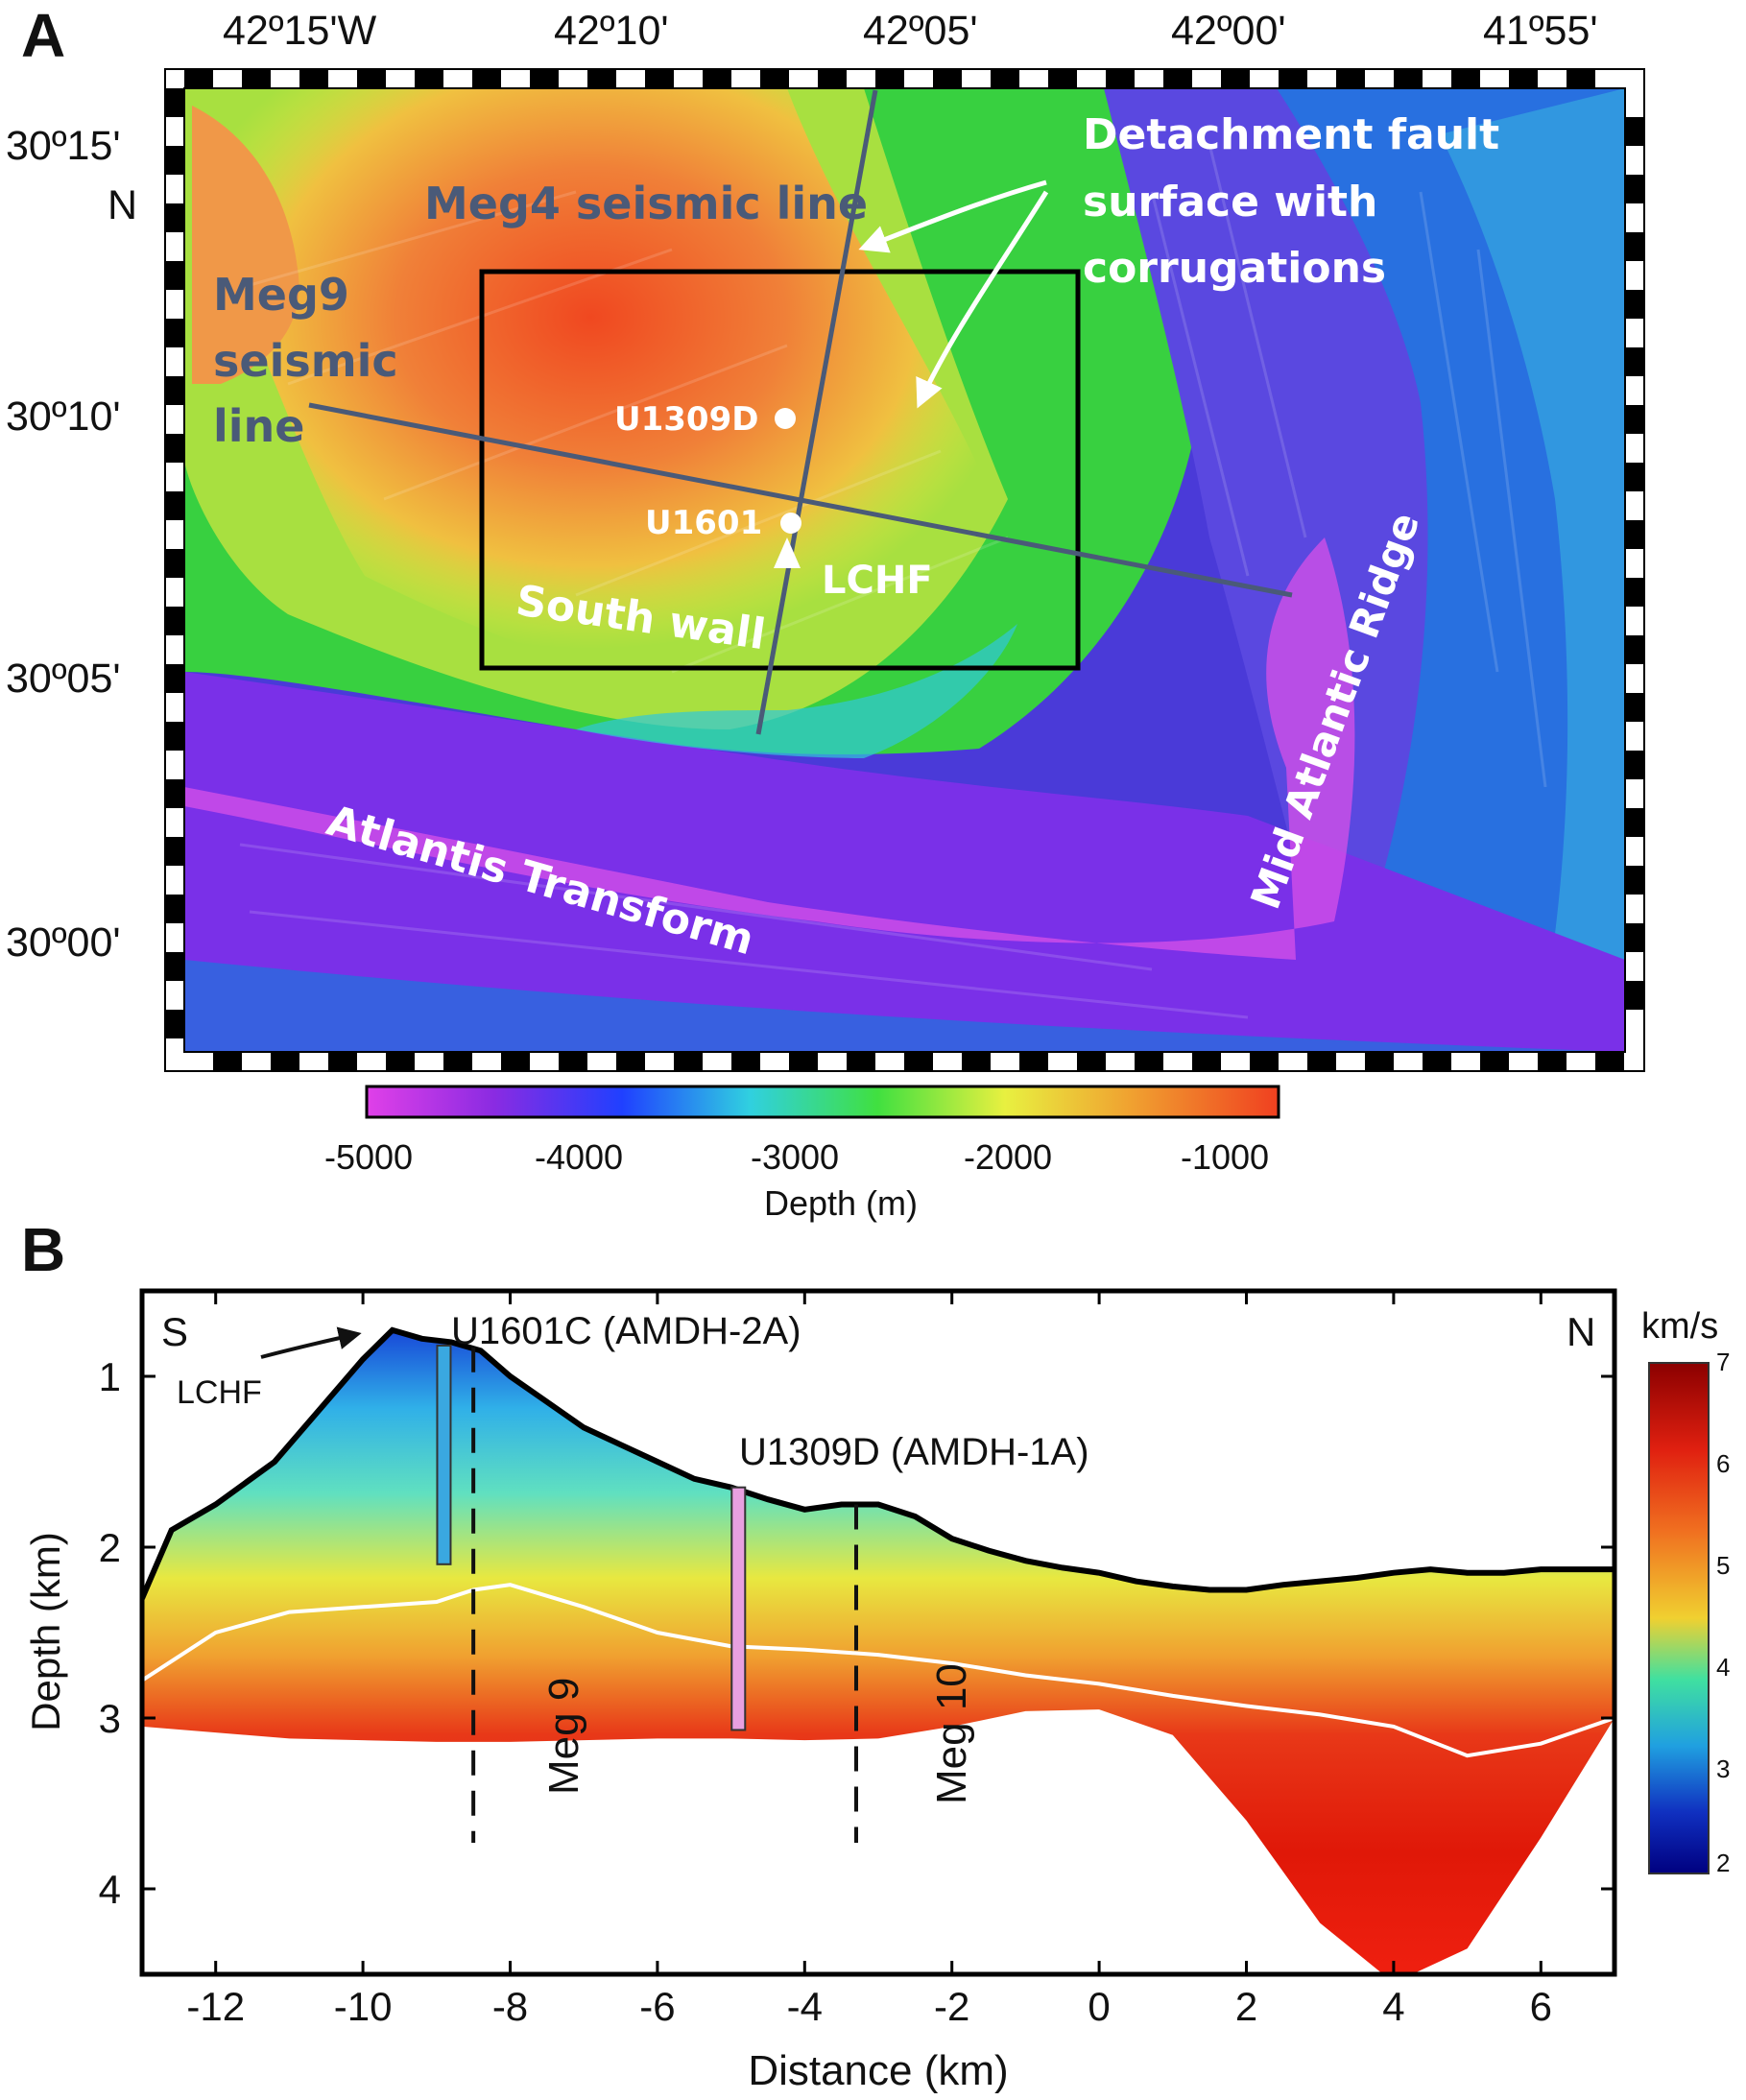 The image size is (1746, 2100). What do you see at coordinates (921, 31) in the screenshot?
I see `lon-label-3: 42º05'` at bounding box center [921, 31].